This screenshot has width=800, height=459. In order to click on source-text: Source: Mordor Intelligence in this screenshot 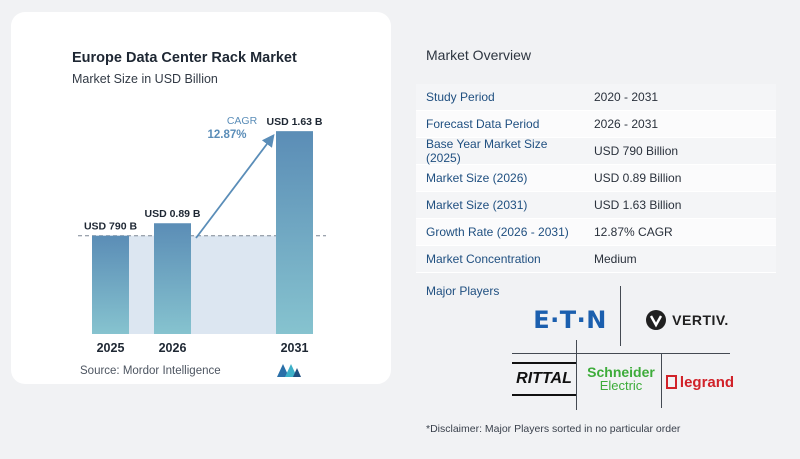, I will do `click(150, 371)`.